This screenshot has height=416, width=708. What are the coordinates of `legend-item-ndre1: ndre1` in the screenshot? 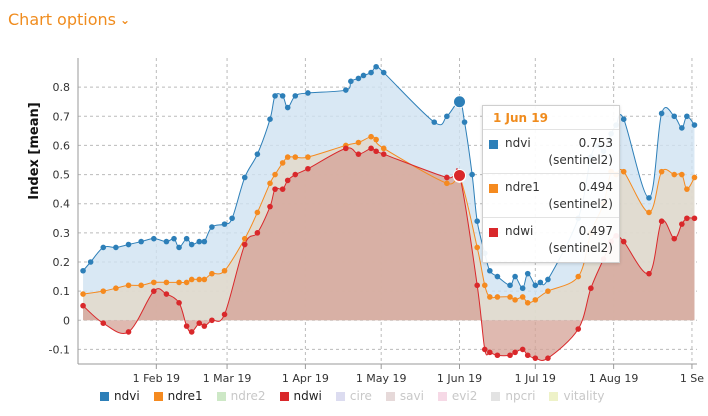 It's located at (178, 396).